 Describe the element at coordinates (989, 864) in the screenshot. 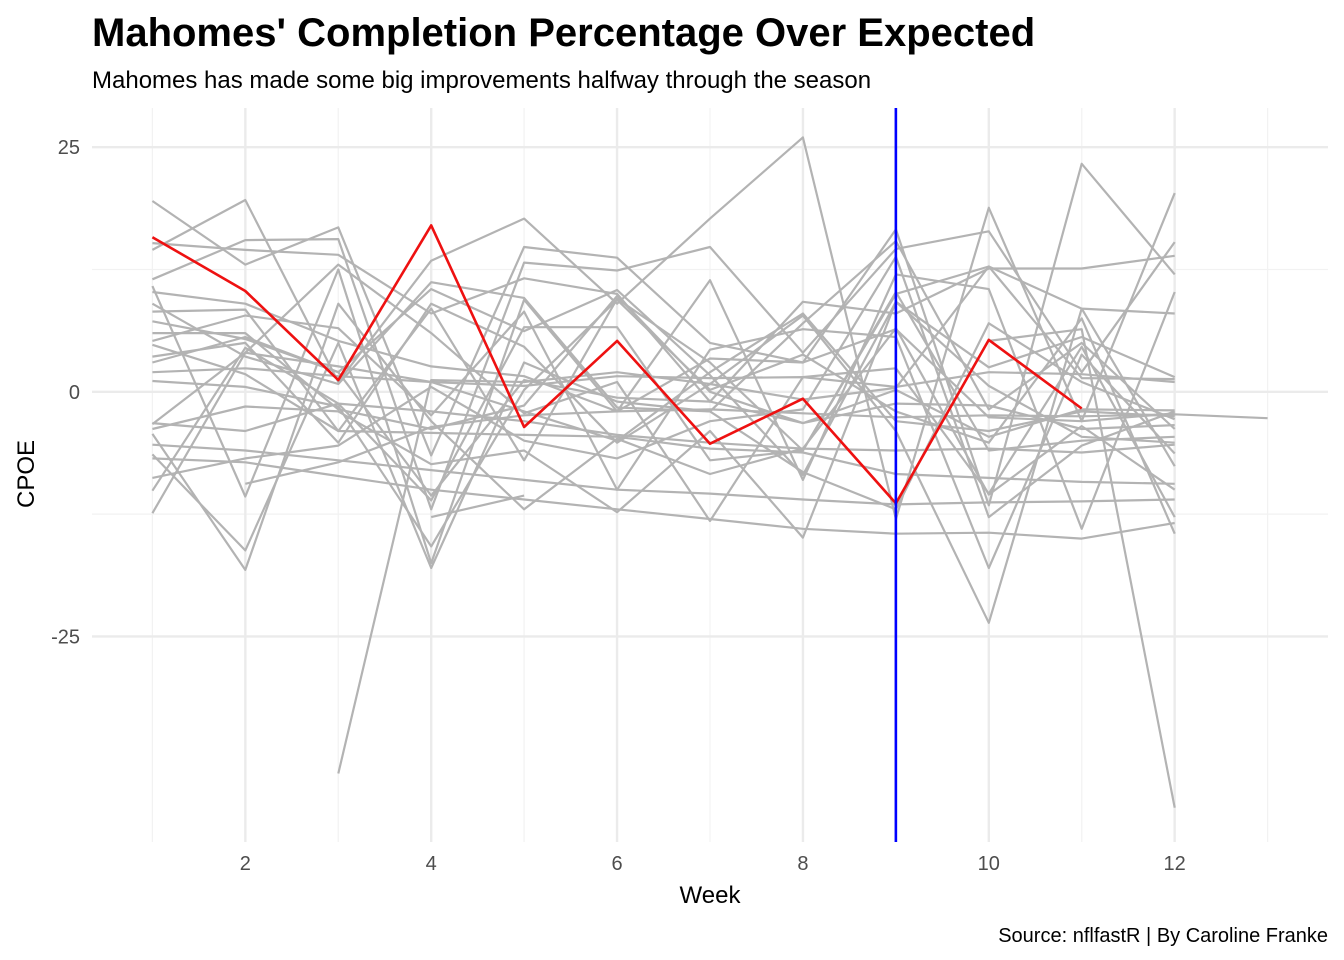

I see `x-tick-label: 10` at that location.